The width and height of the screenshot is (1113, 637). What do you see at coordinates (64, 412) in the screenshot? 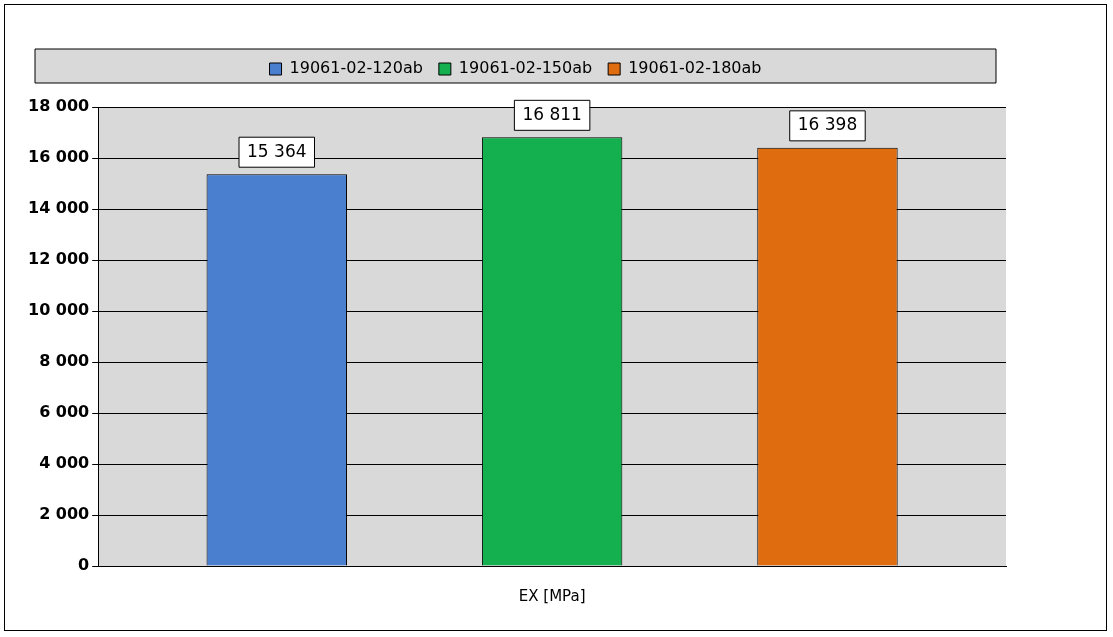
I see `y-tick-label: 6 000` at bounding box center [64, 412].